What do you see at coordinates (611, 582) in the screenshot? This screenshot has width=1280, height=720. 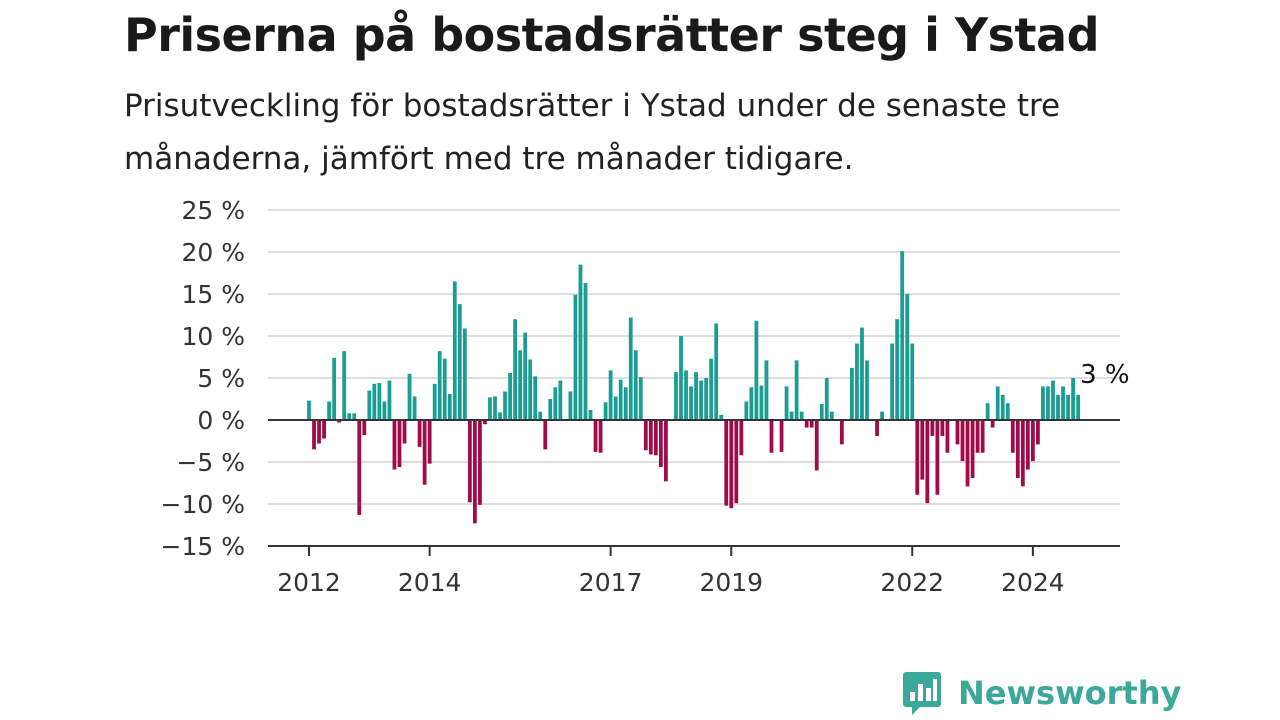 I see `x-tick-label: 2017` at bounding box center [611, 582].